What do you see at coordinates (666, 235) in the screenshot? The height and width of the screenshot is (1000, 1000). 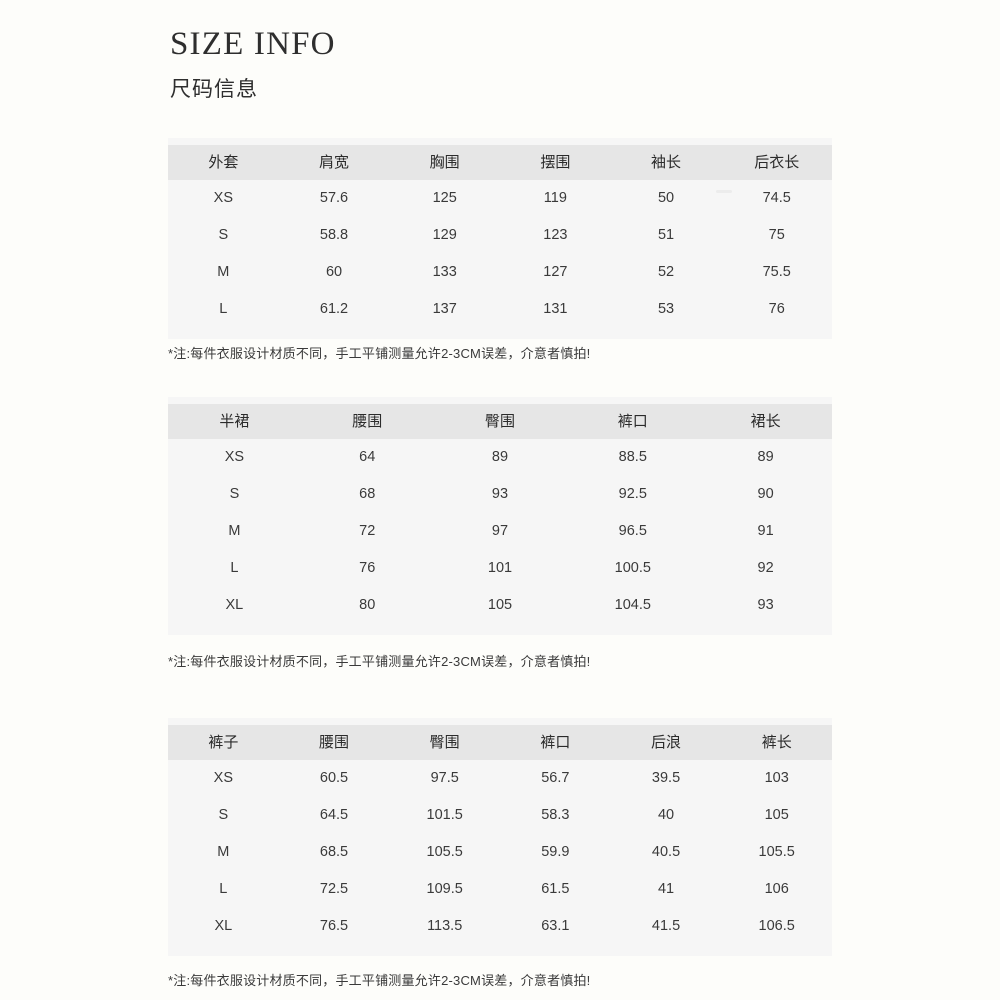 I see `measurement-cell: 51` at bounding box center [666, 235].